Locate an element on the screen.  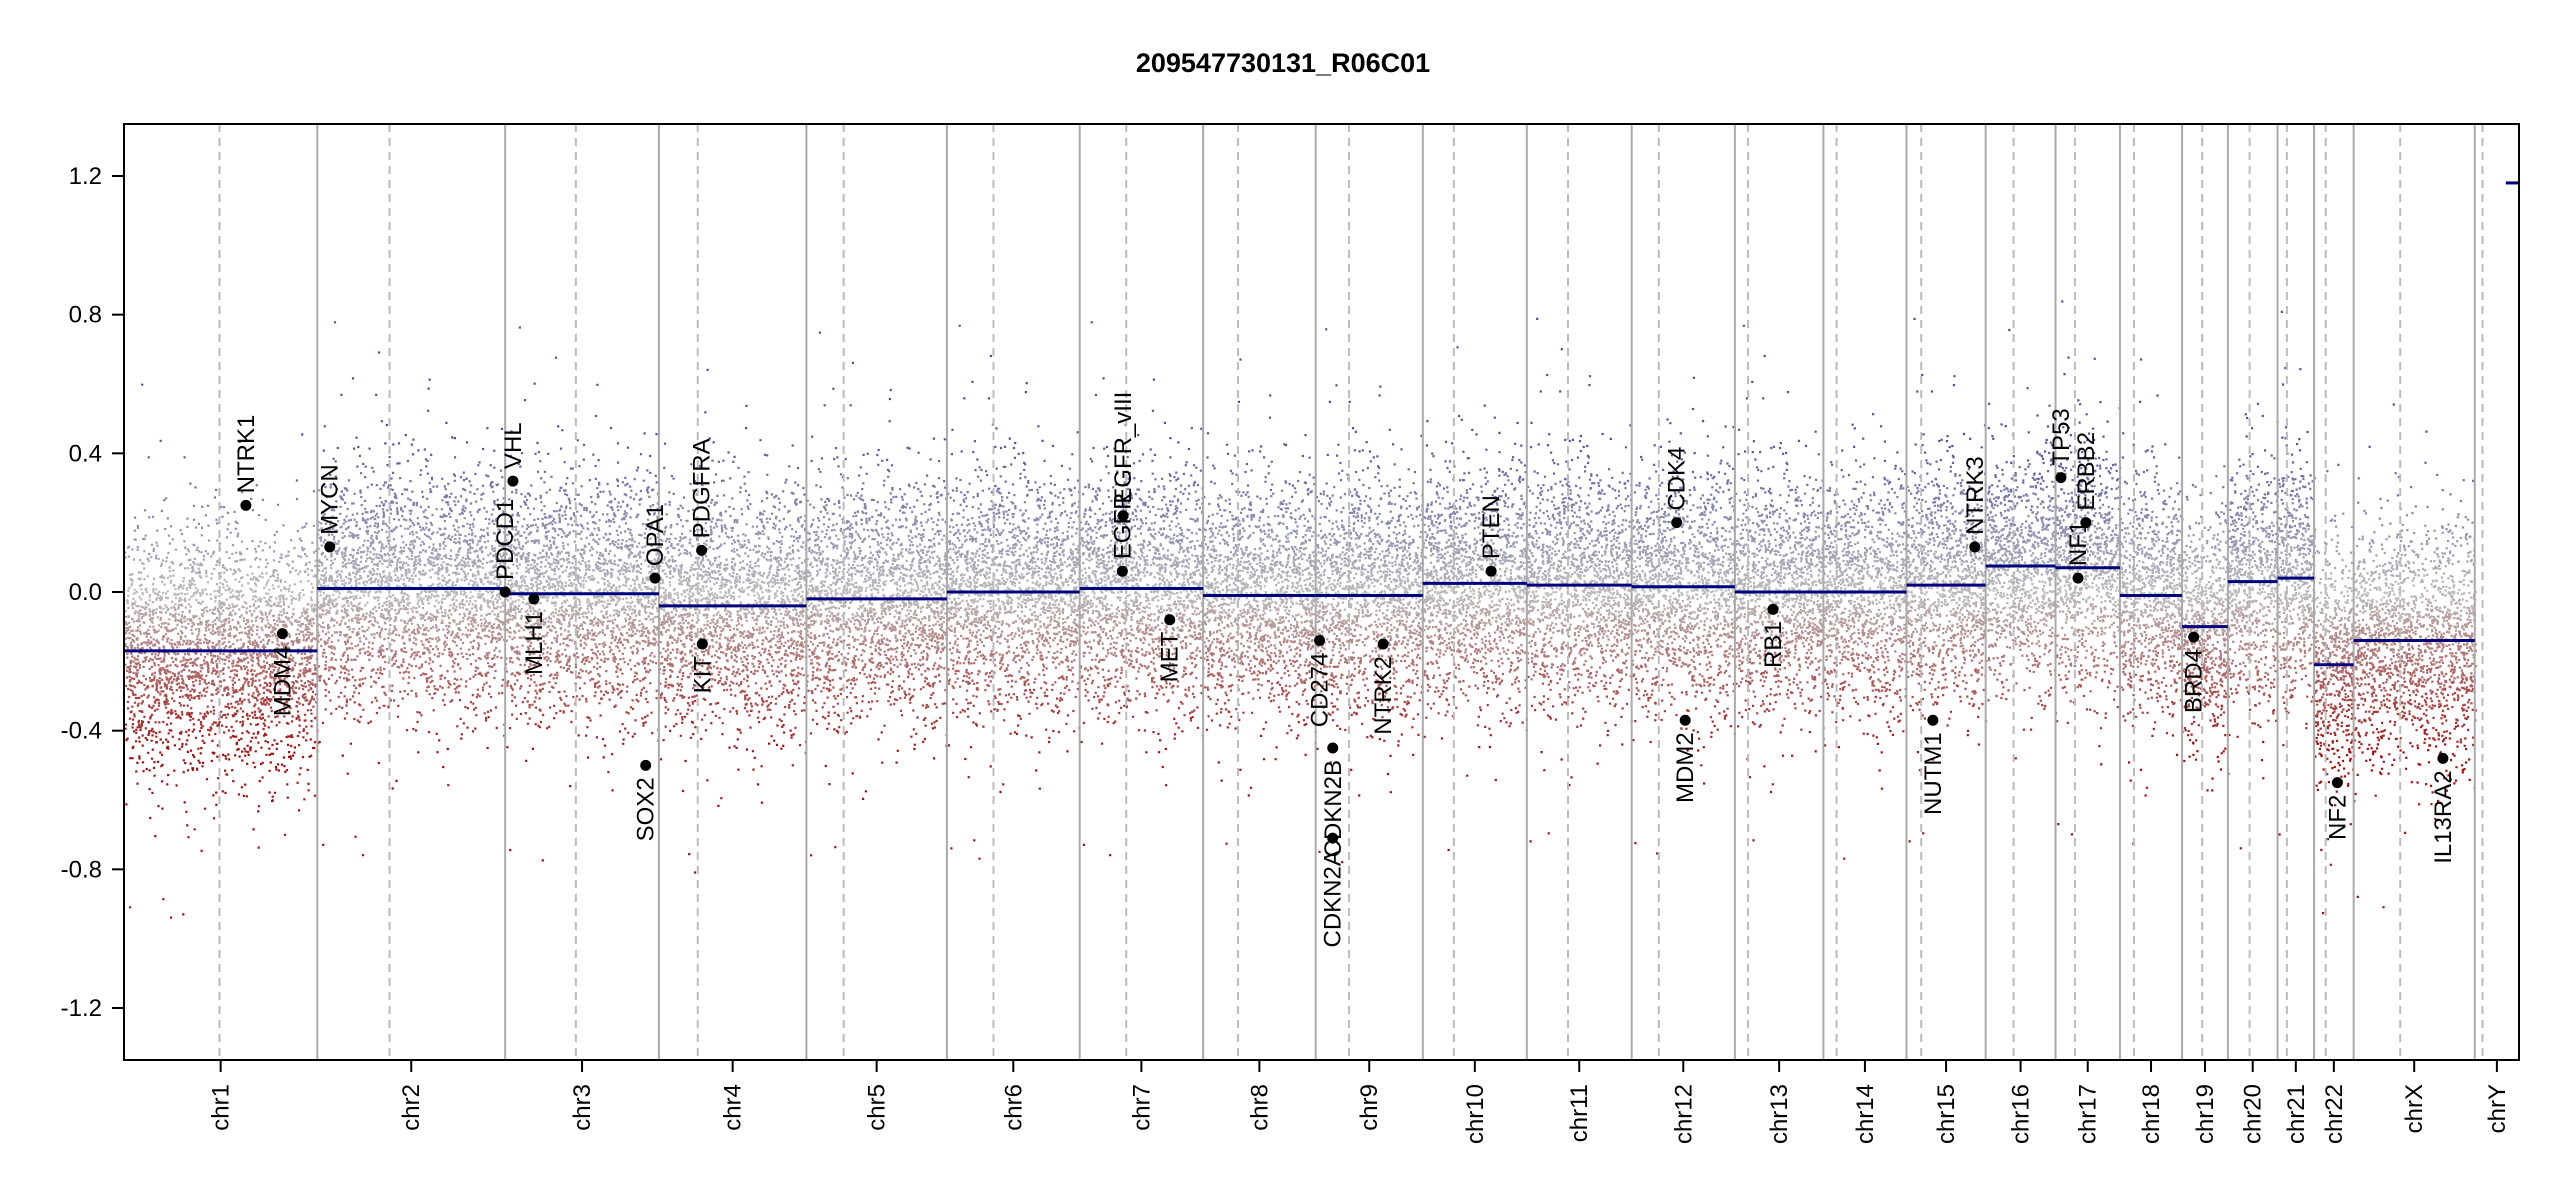
chromosome-label: chr14 is located at coordinates (1865, 1114).